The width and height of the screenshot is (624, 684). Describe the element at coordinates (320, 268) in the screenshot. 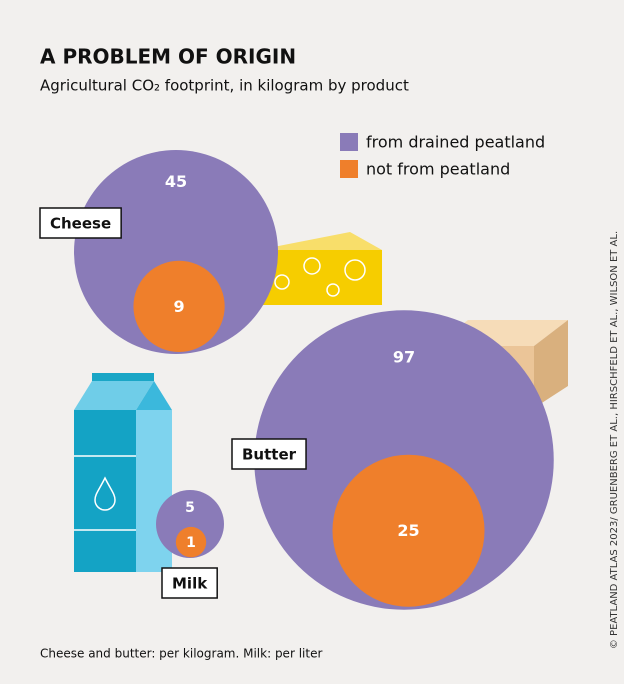

I see `cheese-icon` at that location.